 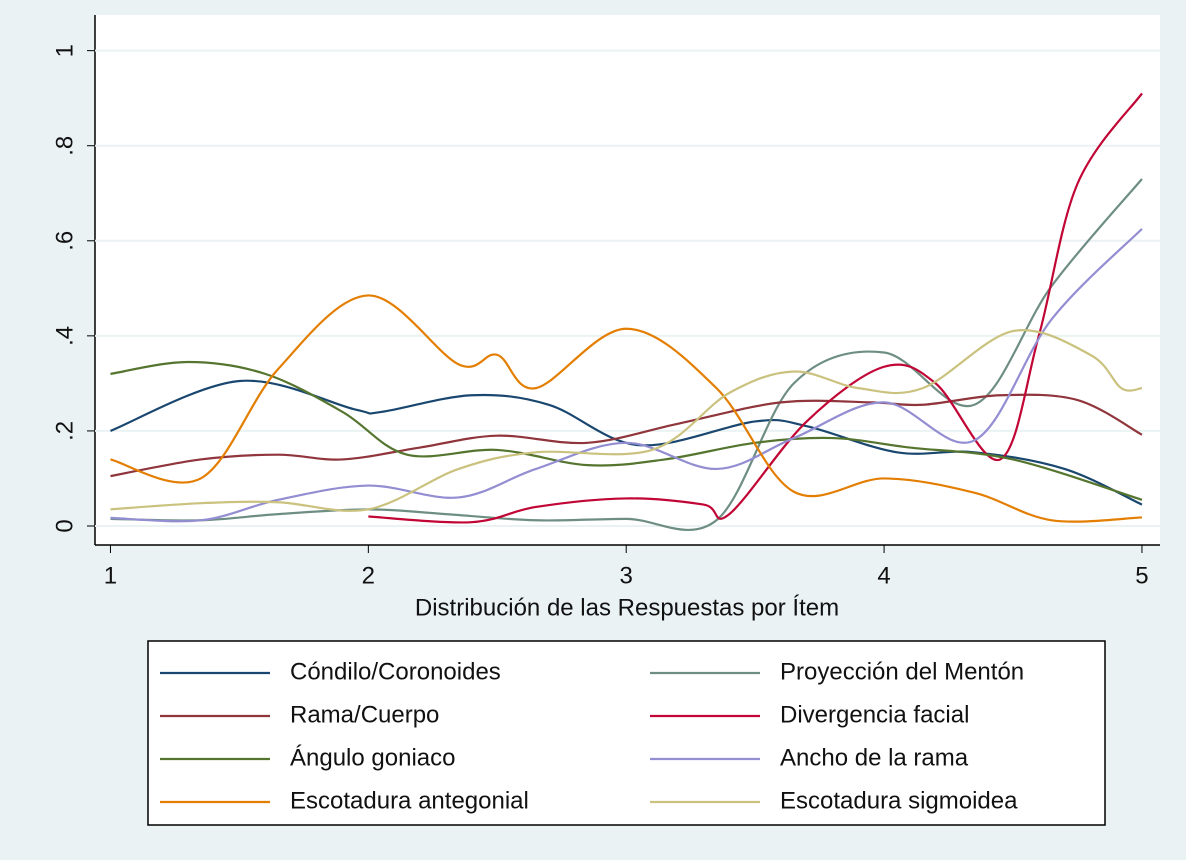 What do you see at coordinates (626, 575) in the screenshot?
I see `x-tick-label: 3` at bounding box center [626, 575].